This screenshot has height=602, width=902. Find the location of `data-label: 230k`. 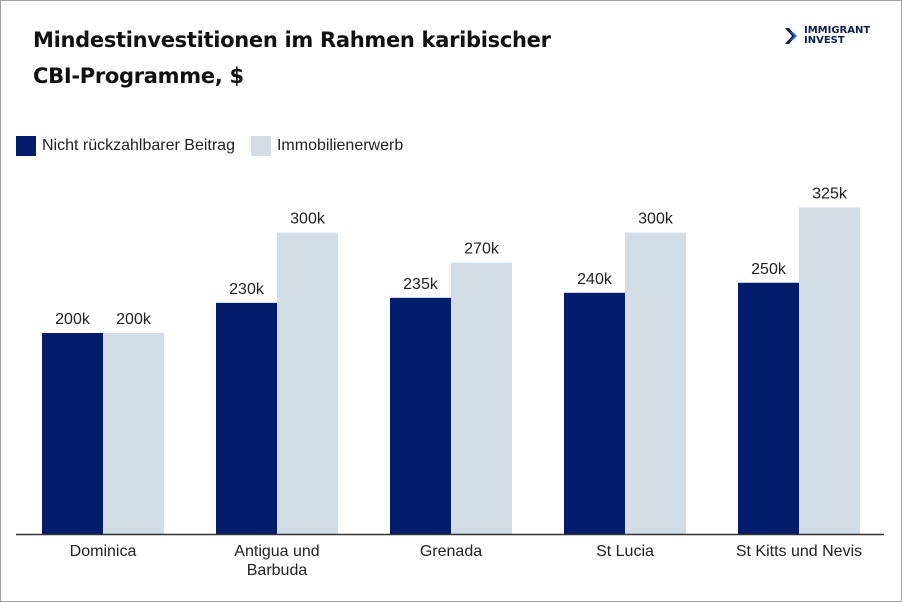

data-label: 230k is located at coordinates (247, 289).